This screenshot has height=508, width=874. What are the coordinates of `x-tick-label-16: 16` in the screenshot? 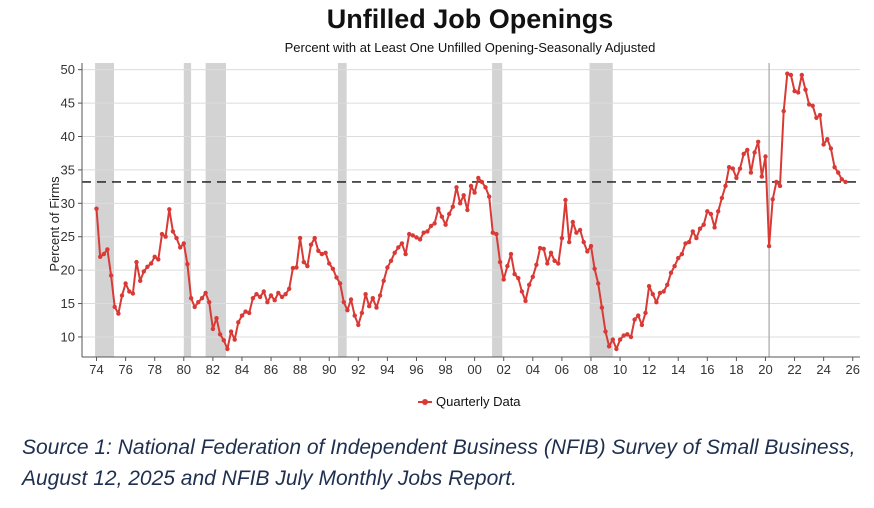 It's located at (707, 369).